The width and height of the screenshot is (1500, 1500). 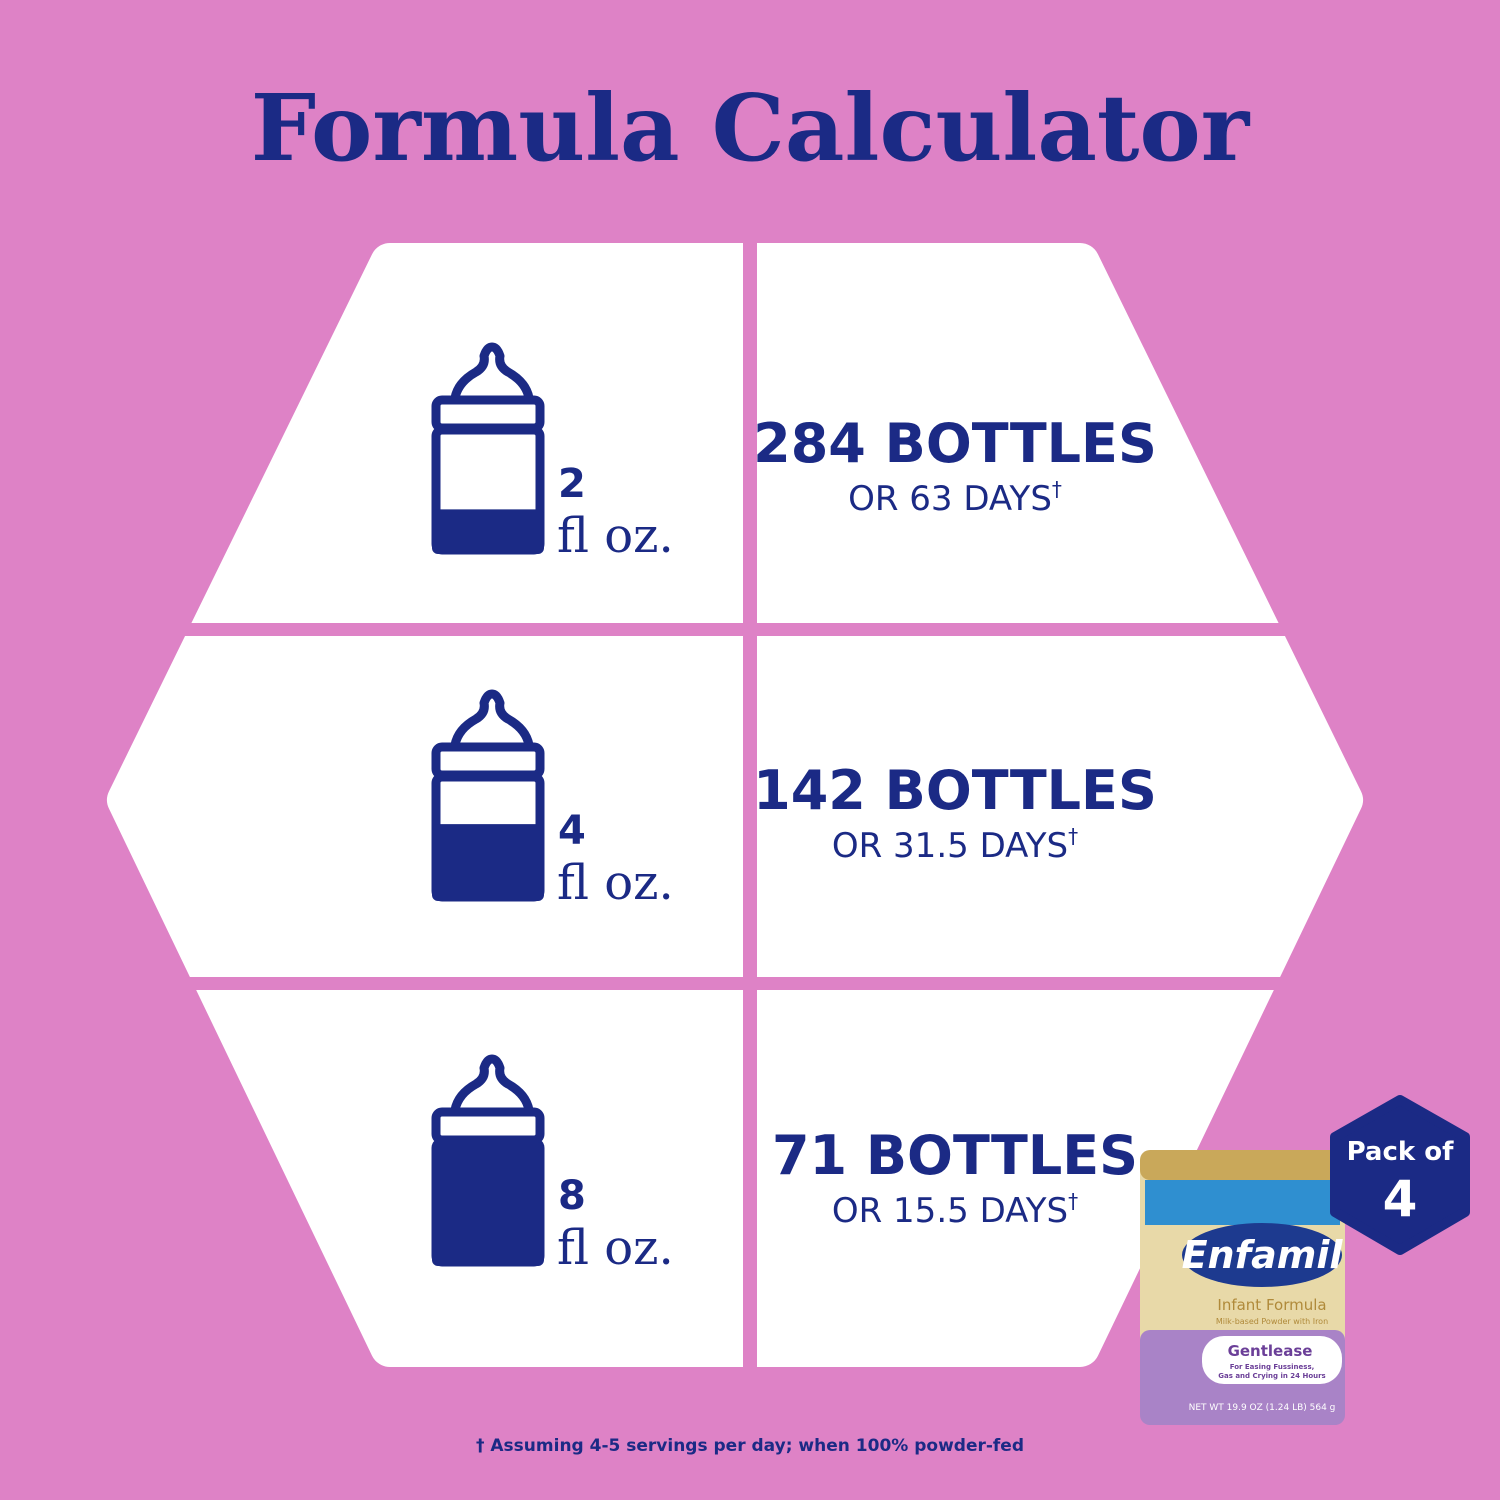 I want to click on badge-number: 4, so click(x=1400, y=1199).